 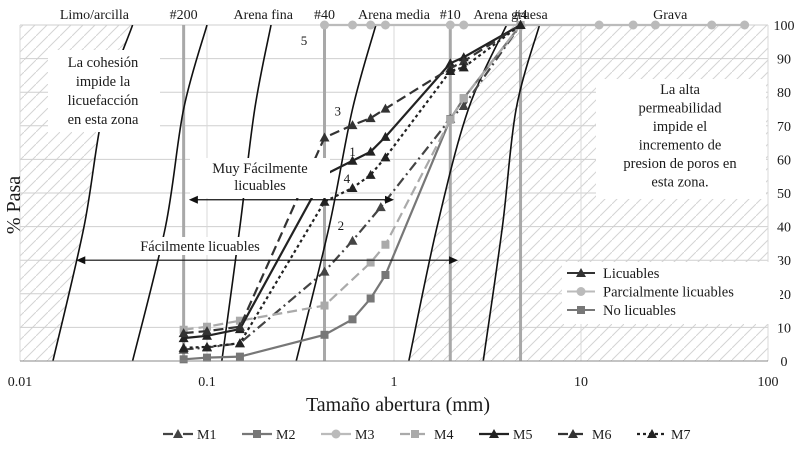 What do you see at coordinates (20, 382) in the screenshot?
I see `x-tick-label: 0.01` at bounding box center [20, 382].